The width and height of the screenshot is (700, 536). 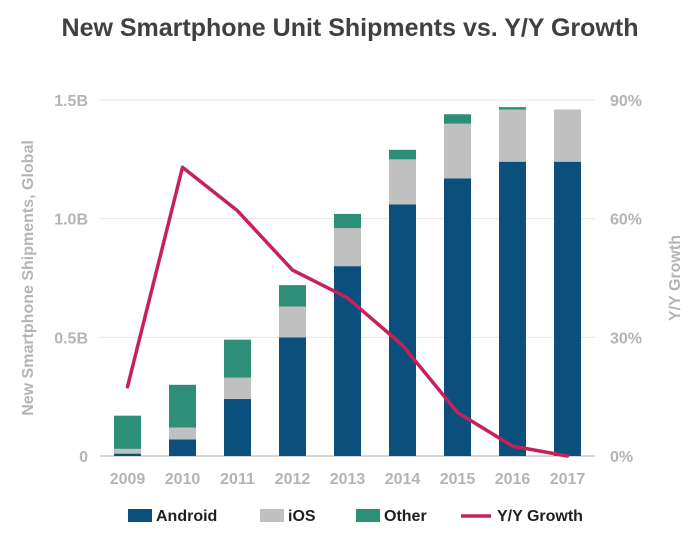 What do you see at coordinates (540, 516) in the screenshot?
I see `legend-label: Y/Y Growth` at bounding box center [540, 516].